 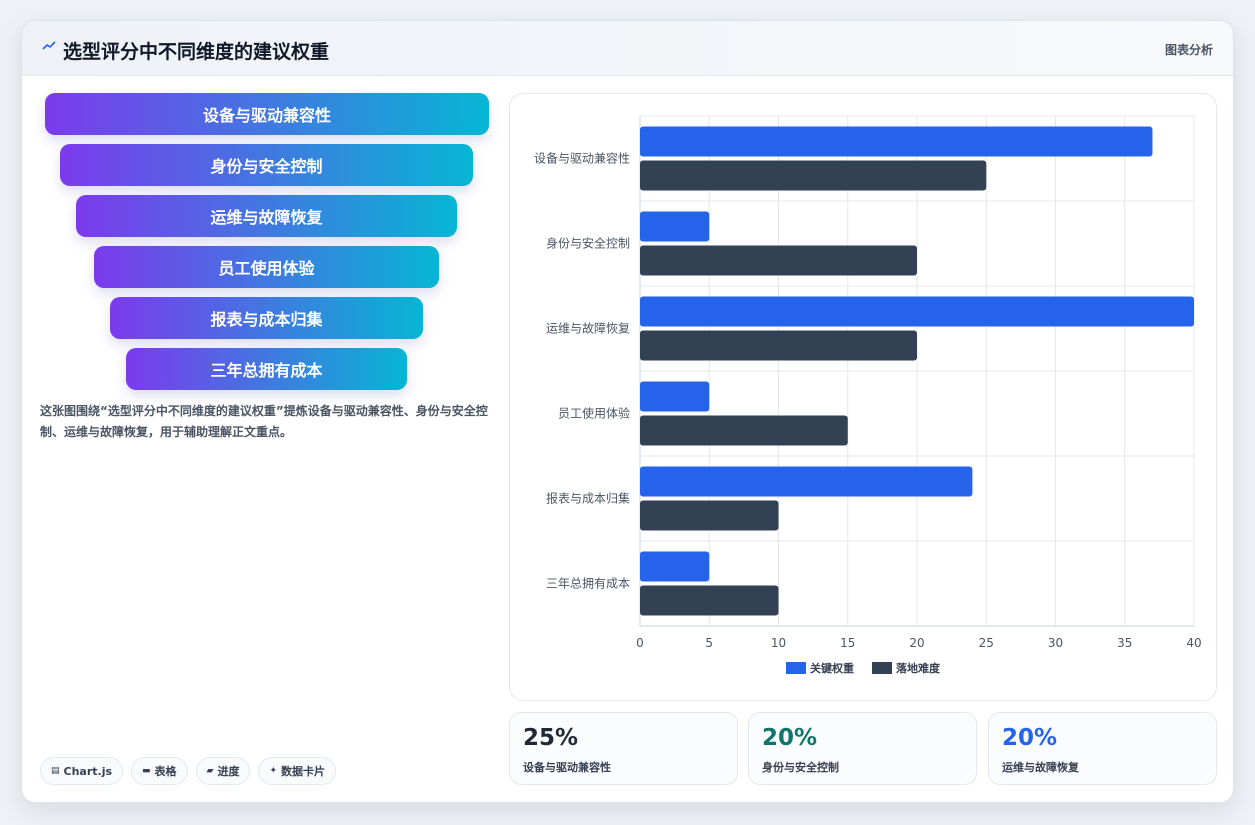 What do you see at coordinates (800, 767) in the screenshot?
I see `stat-label: 身份与安全控制` at bounding box center [800, 767].